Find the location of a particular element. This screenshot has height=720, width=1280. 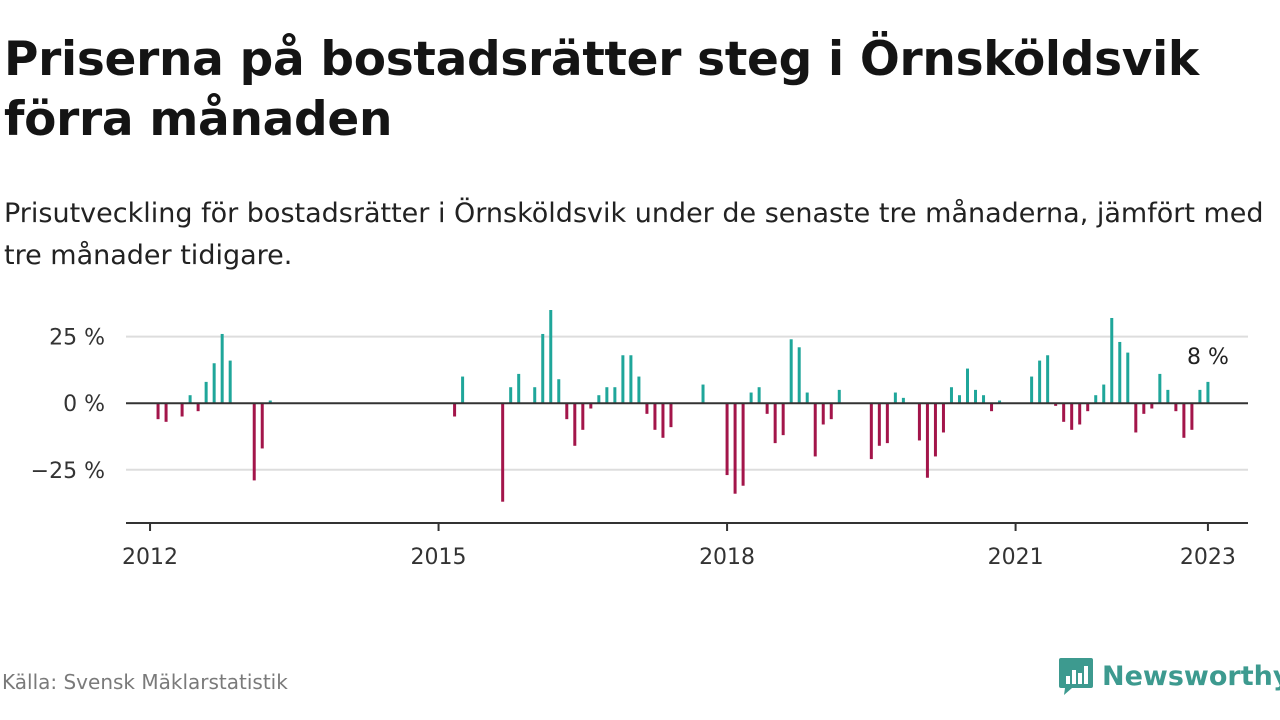

y-tick-label: 25 % is located at coordinates (77, 338).